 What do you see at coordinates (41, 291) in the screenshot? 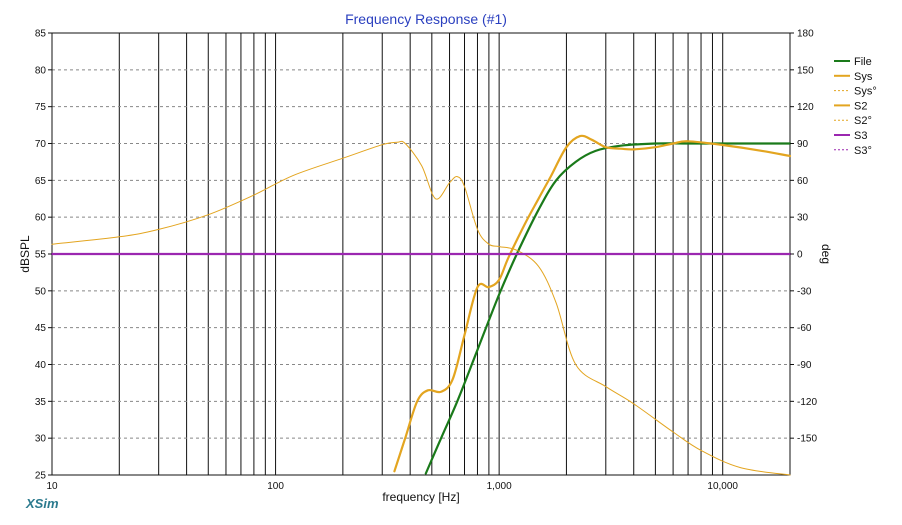
I see `left-tick-label: 50` at bounding box center [41, 291].